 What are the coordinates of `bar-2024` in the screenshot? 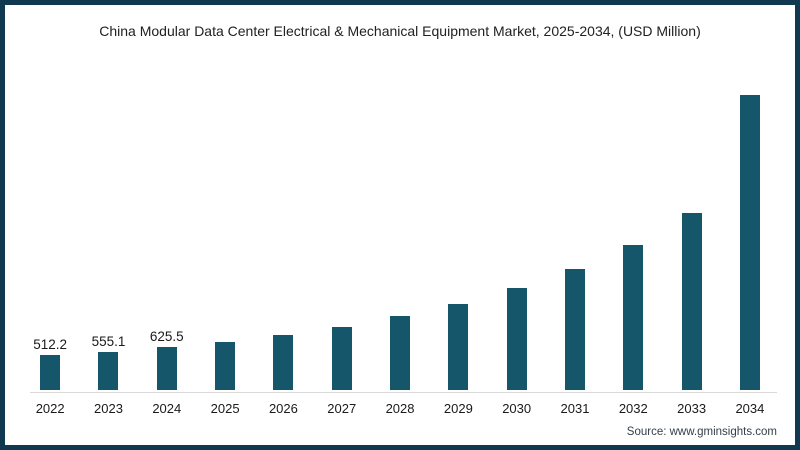 It's located at (166, 368).